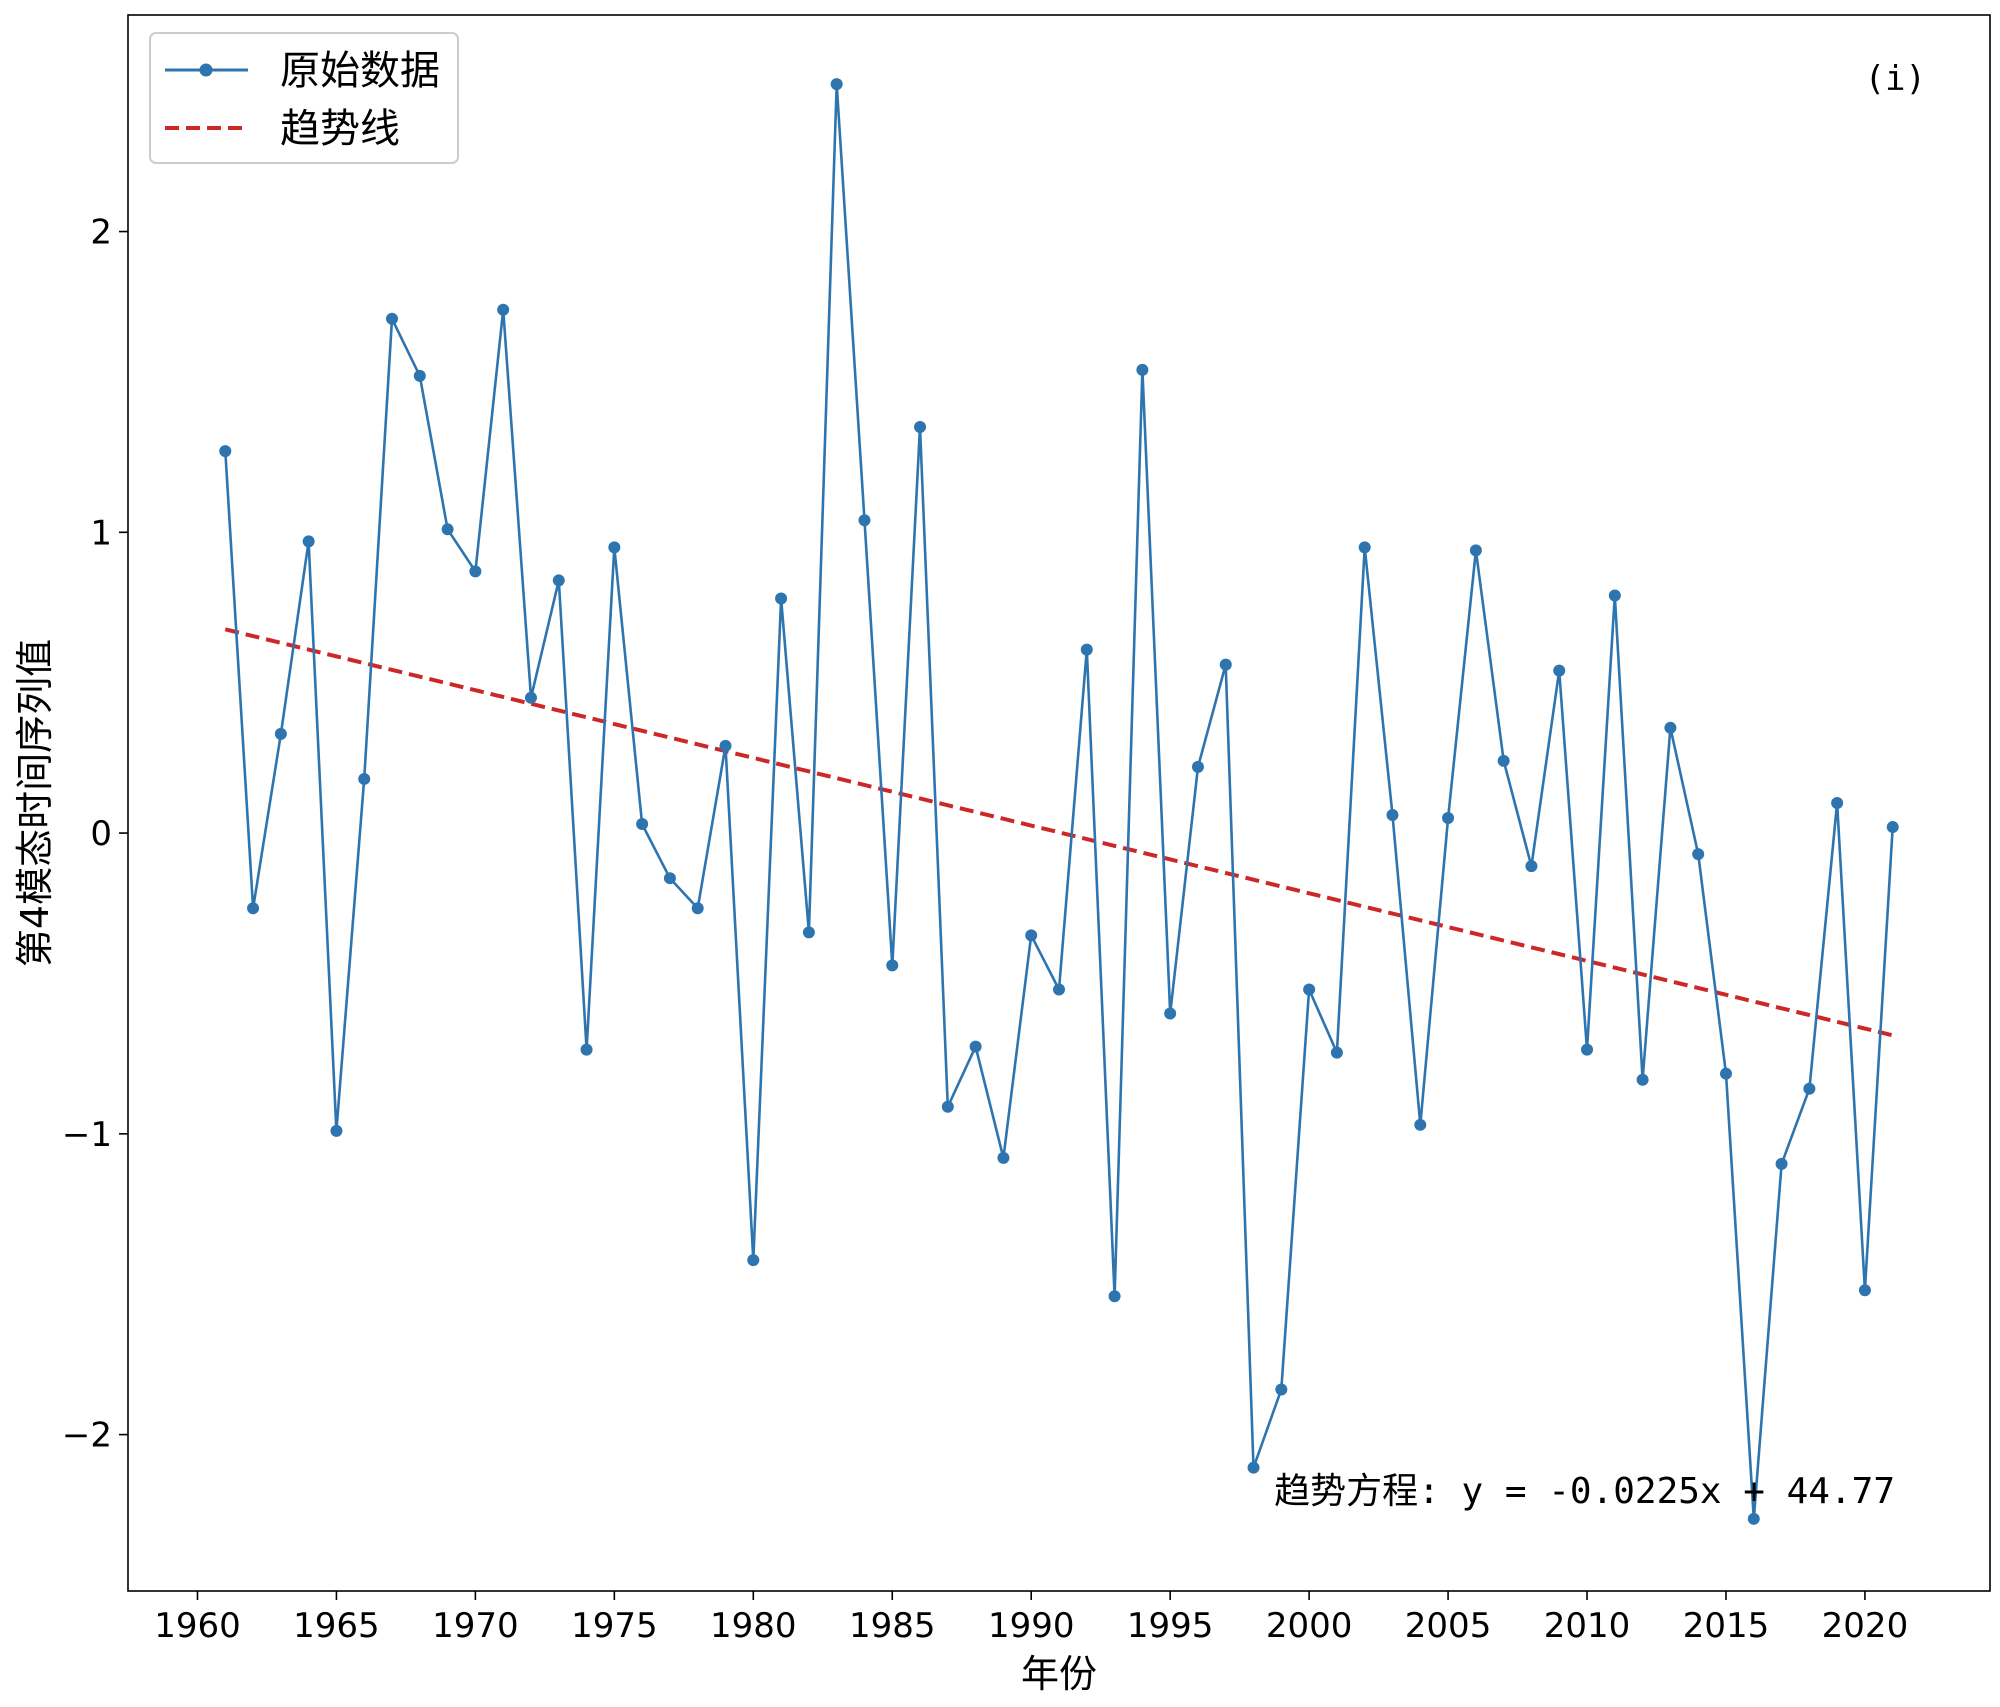  What do you see at coordinates (197, 1626) in the screenshot?
I see `x-tick-label: 1960` at bounding box center [197, 1626].